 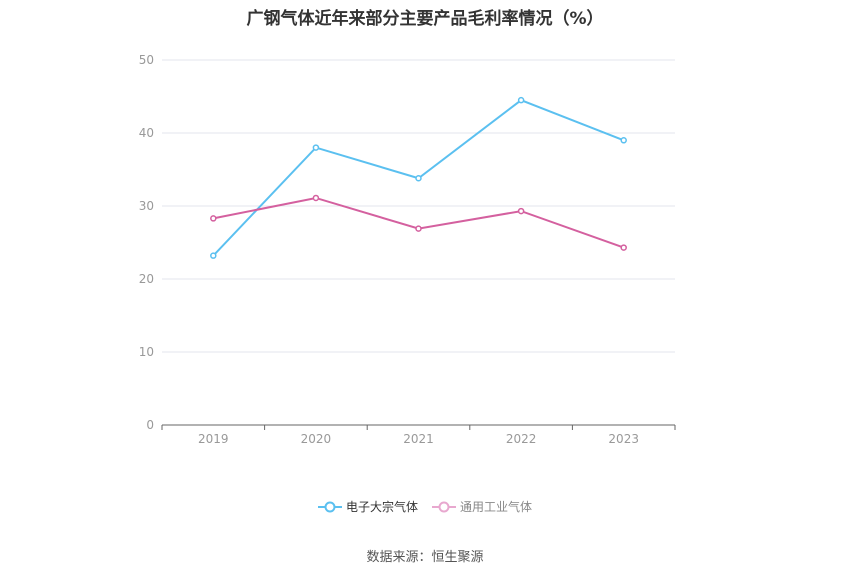 What do you see at coordinates (146, 279) in the screenshot?
I see `y-tick-label: 20` at bounding box center [146, 279].